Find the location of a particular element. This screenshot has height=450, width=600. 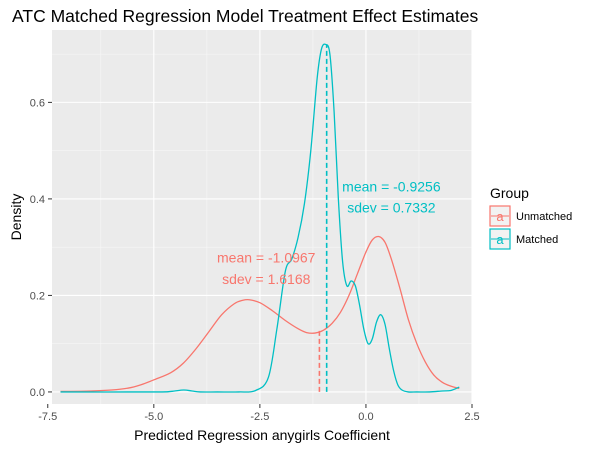

legend: Group aUnmatchedaMatched is located at coordinates (530, 217).